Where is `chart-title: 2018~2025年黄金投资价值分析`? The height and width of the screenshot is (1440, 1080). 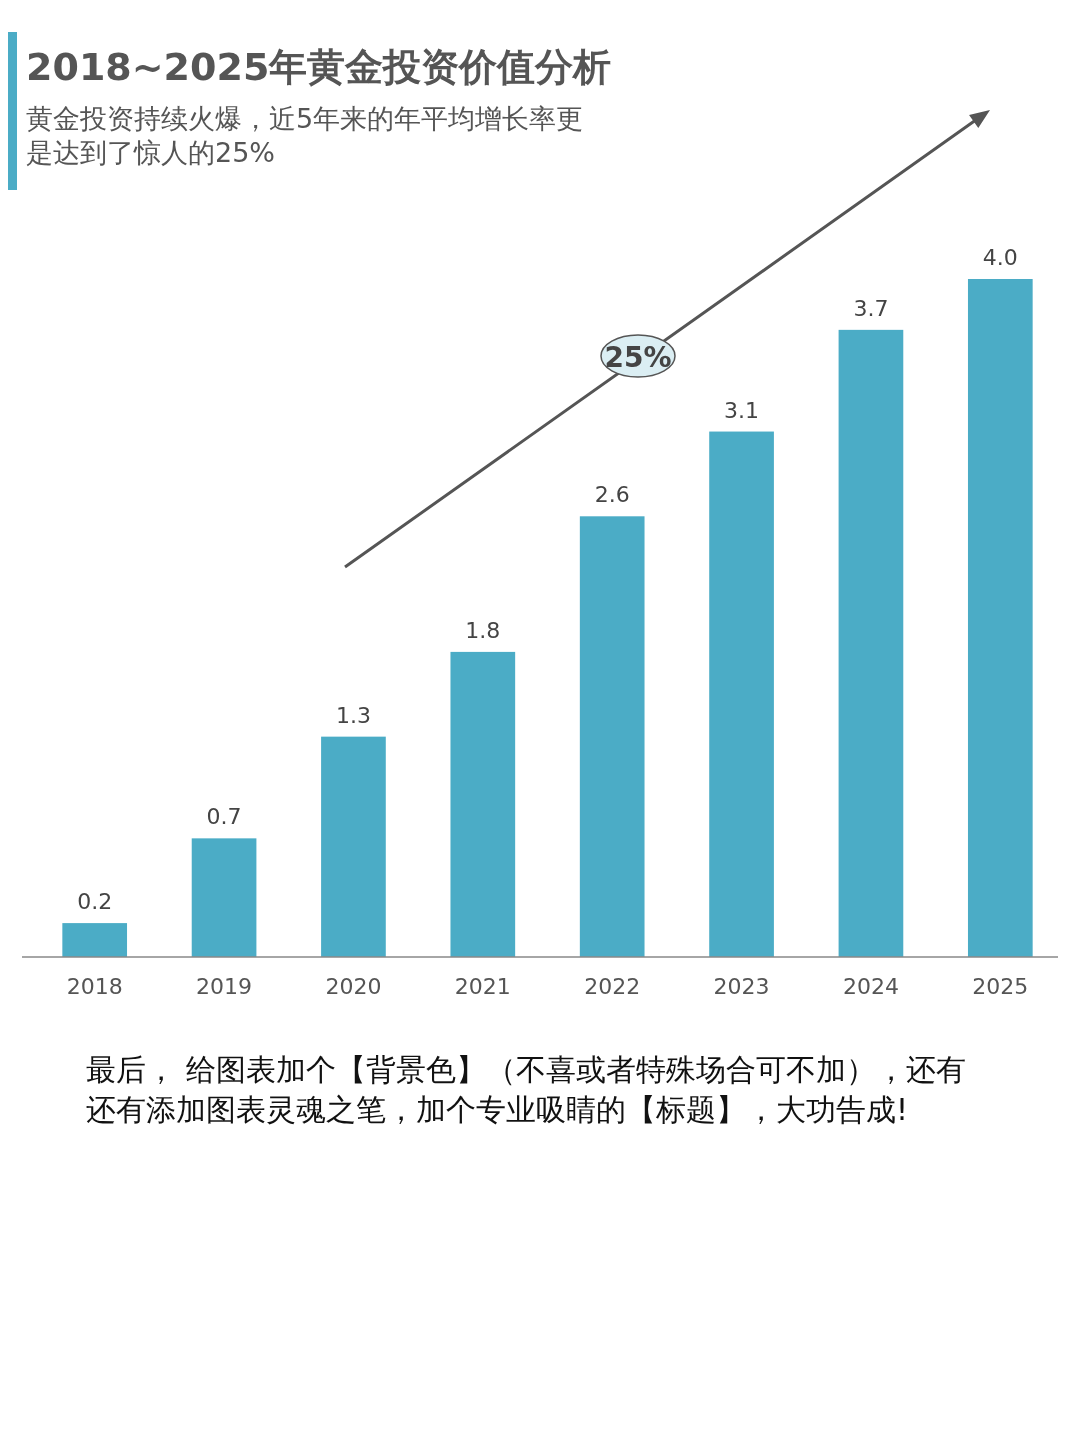 chart-title: 2018~2025年黄金投资价值分析 is located at coordinates (319, 67).